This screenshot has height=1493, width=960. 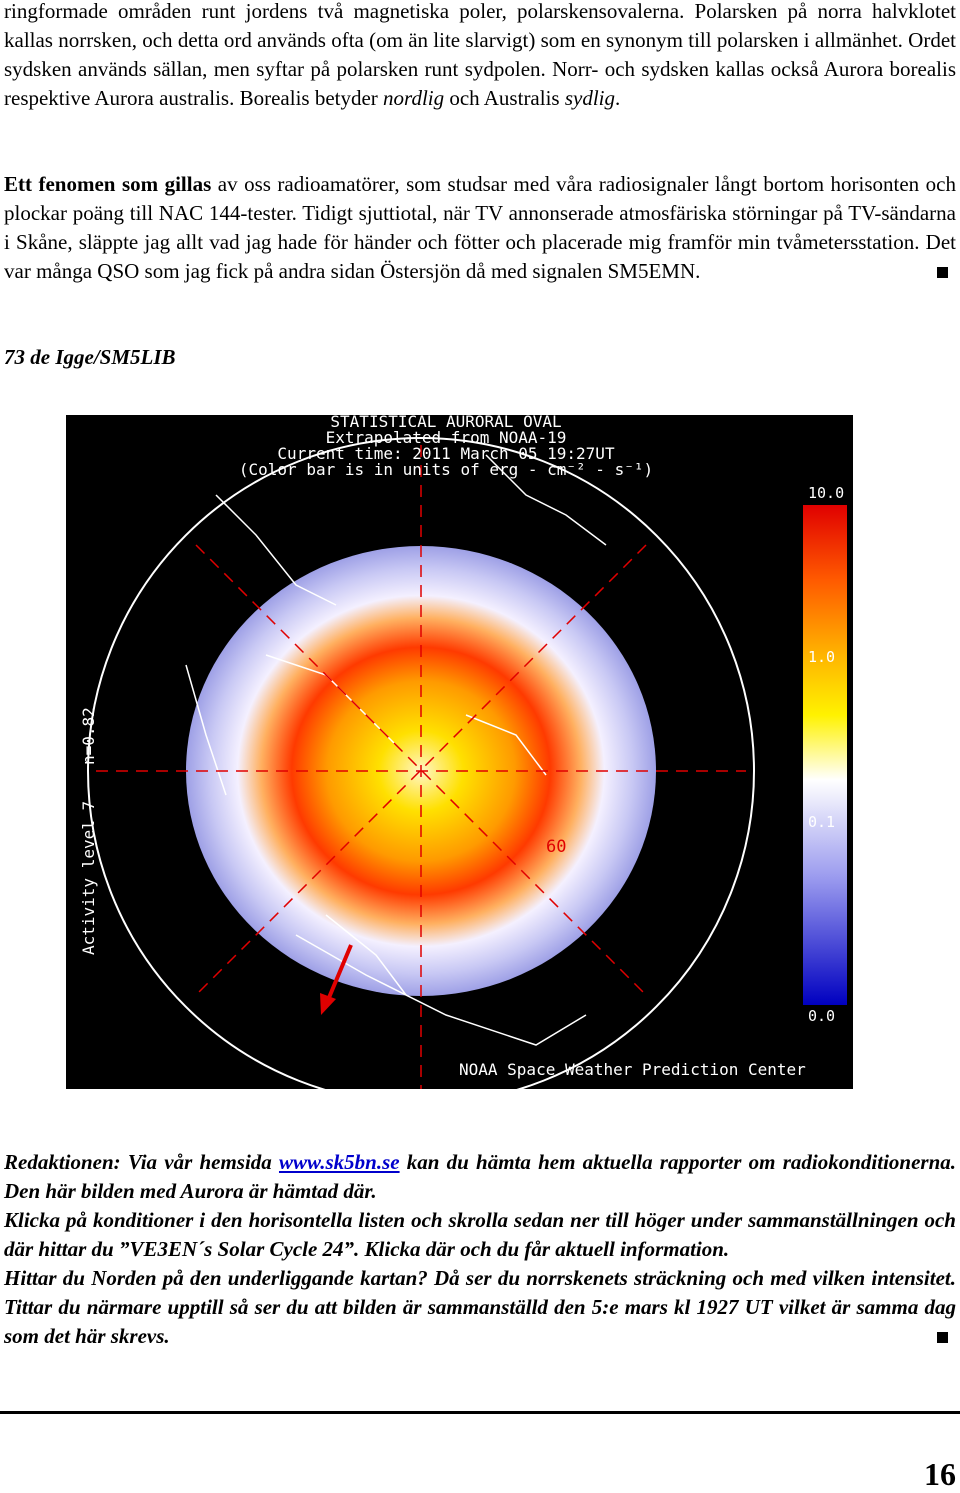 What do you see at coordinates (590, 98) in the screenshot?
I see `italic-text: sydlig` at bounding box center [590, 98].